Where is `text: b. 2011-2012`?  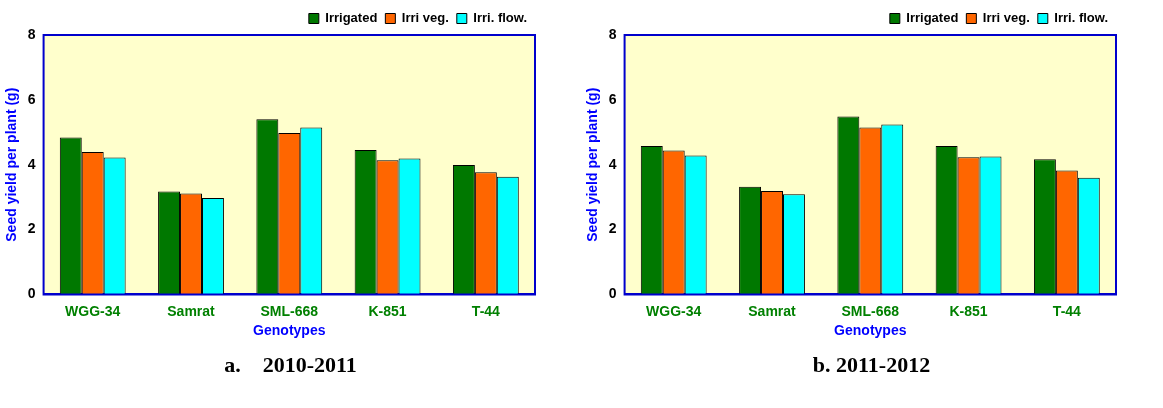
text: b. 2011-2012 is located at coordinates (871, 365).